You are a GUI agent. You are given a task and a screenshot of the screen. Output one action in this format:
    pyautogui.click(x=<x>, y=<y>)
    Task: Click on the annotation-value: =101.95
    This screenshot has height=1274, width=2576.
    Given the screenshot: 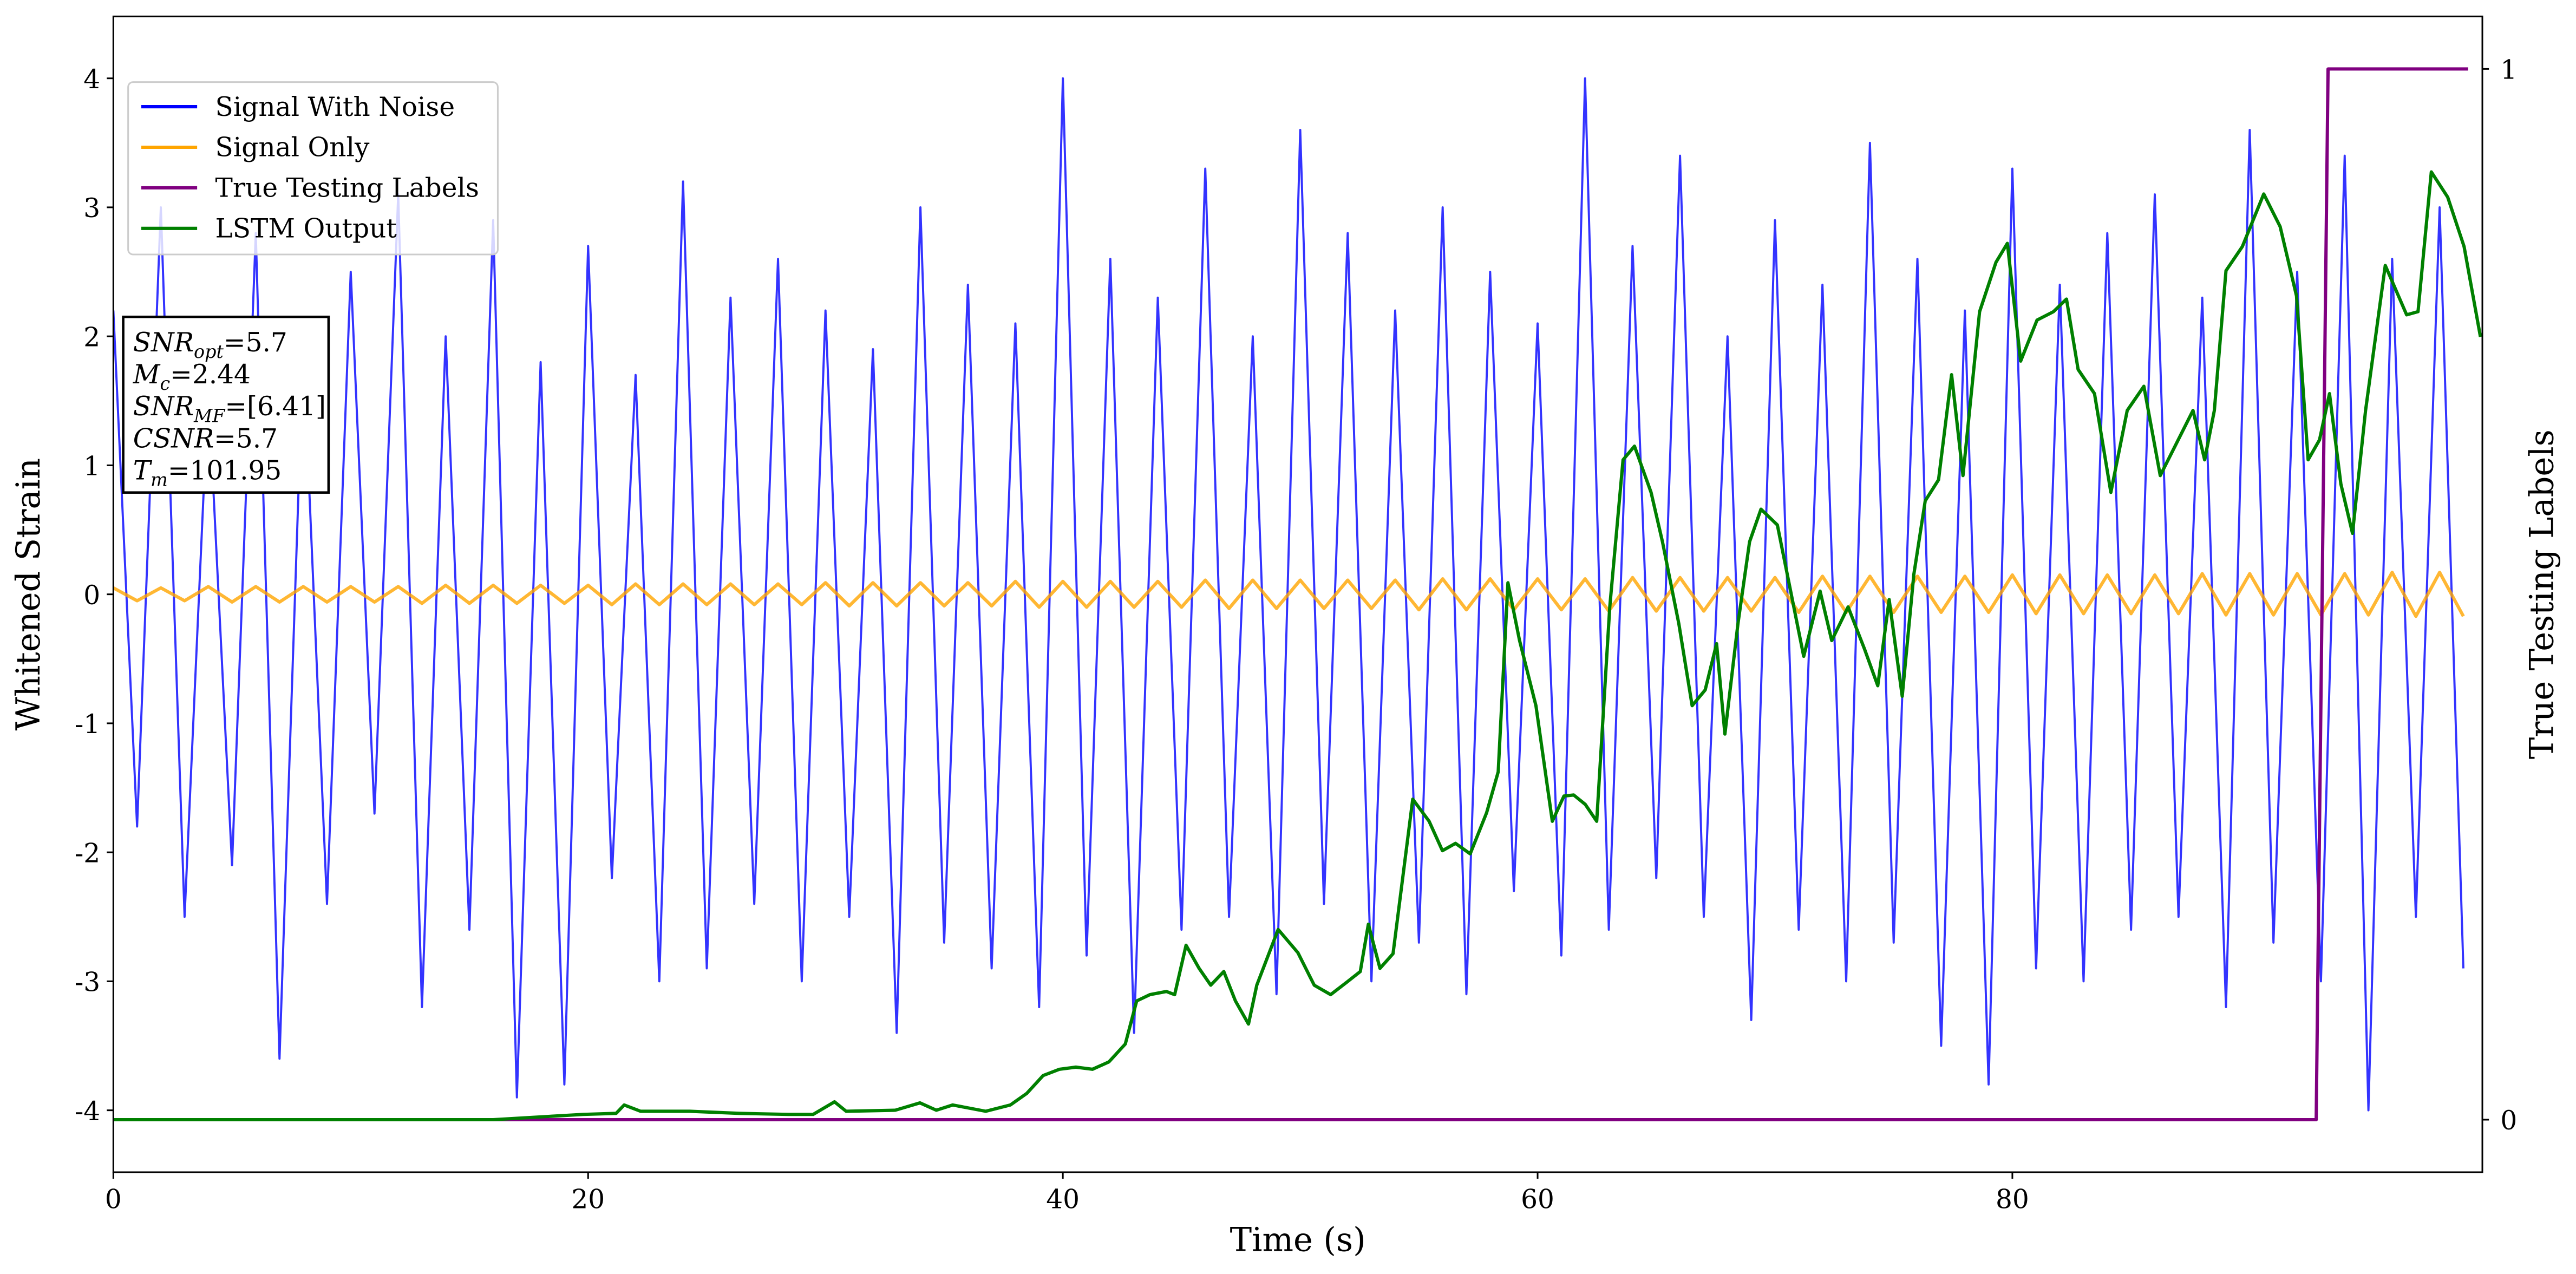 What is the action you would take?
    pyautogui.click(x=225, y=470)
    